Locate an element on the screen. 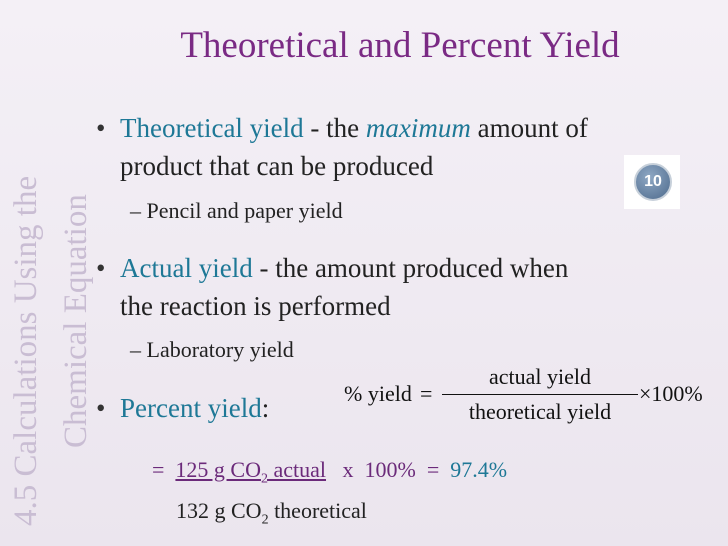 This screenshot has width=728, height=546. formula-numerator: actual yield is located at coordinates (539, 376).